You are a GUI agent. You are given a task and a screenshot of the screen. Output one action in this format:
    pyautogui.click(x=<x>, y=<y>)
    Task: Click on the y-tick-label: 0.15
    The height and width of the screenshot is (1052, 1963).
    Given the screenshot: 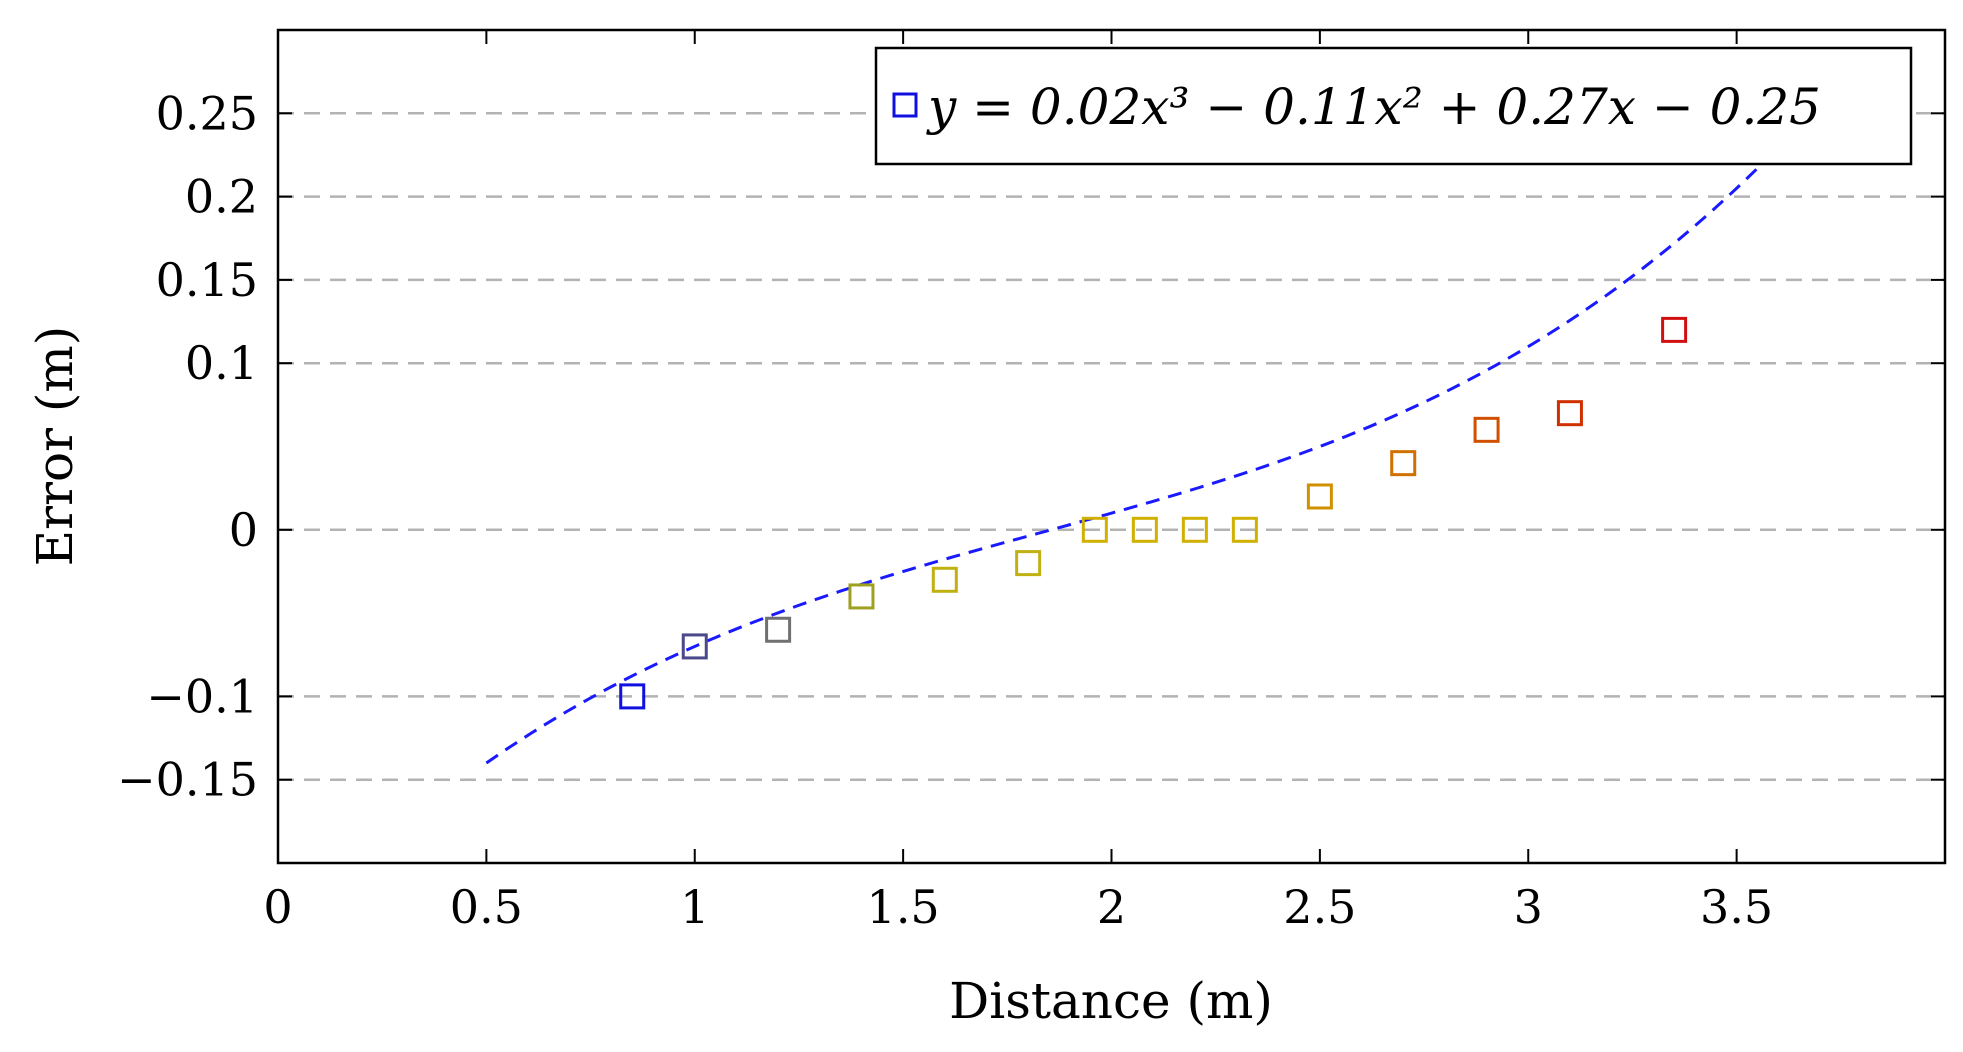 What is the action you would take?
    pyautogui.click(x=207, y=280)
    